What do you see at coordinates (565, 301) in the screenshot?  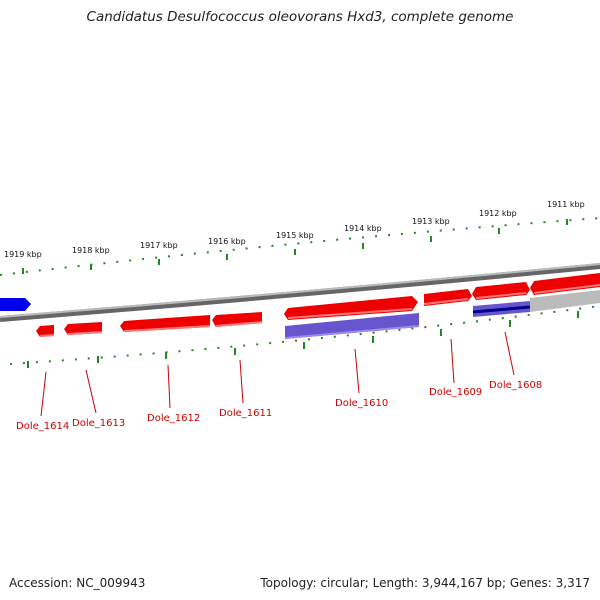 I see `gene-arrow-grey` at bounding box center [565, 301].